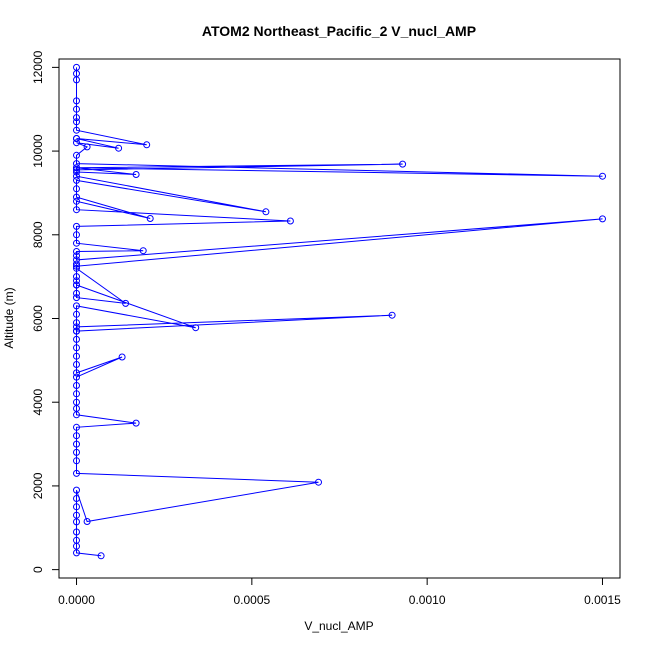  I want to click on x-tick-label: 0.0005, so click(251, 600).